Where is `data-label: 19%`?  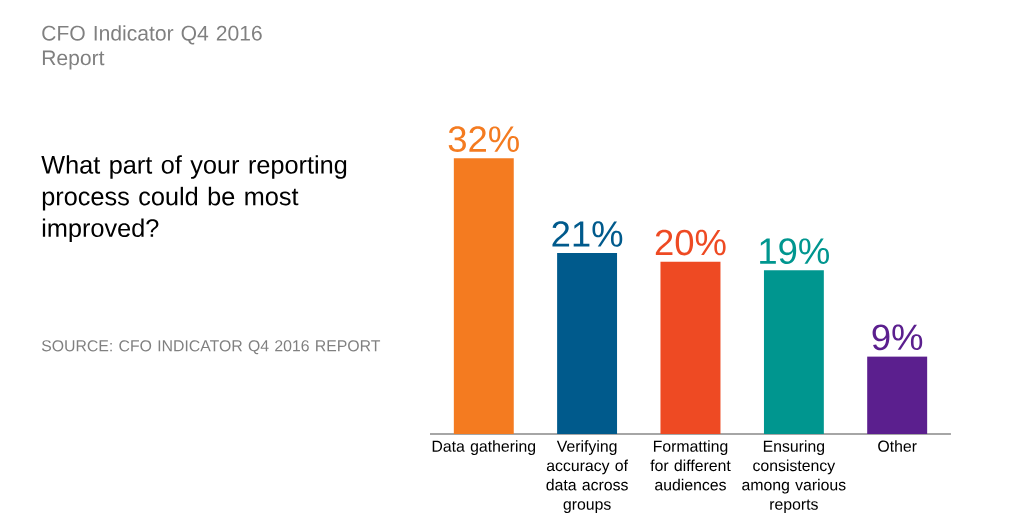
data-label: 19% is located at coordinates (794, 251).